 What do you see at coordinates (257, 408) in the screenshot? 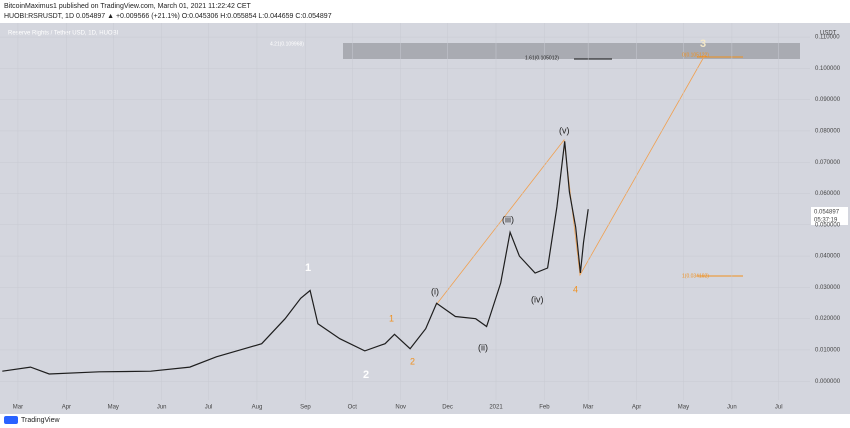
I see `x-tick-label: Aug` at bounding box center [257, 408].